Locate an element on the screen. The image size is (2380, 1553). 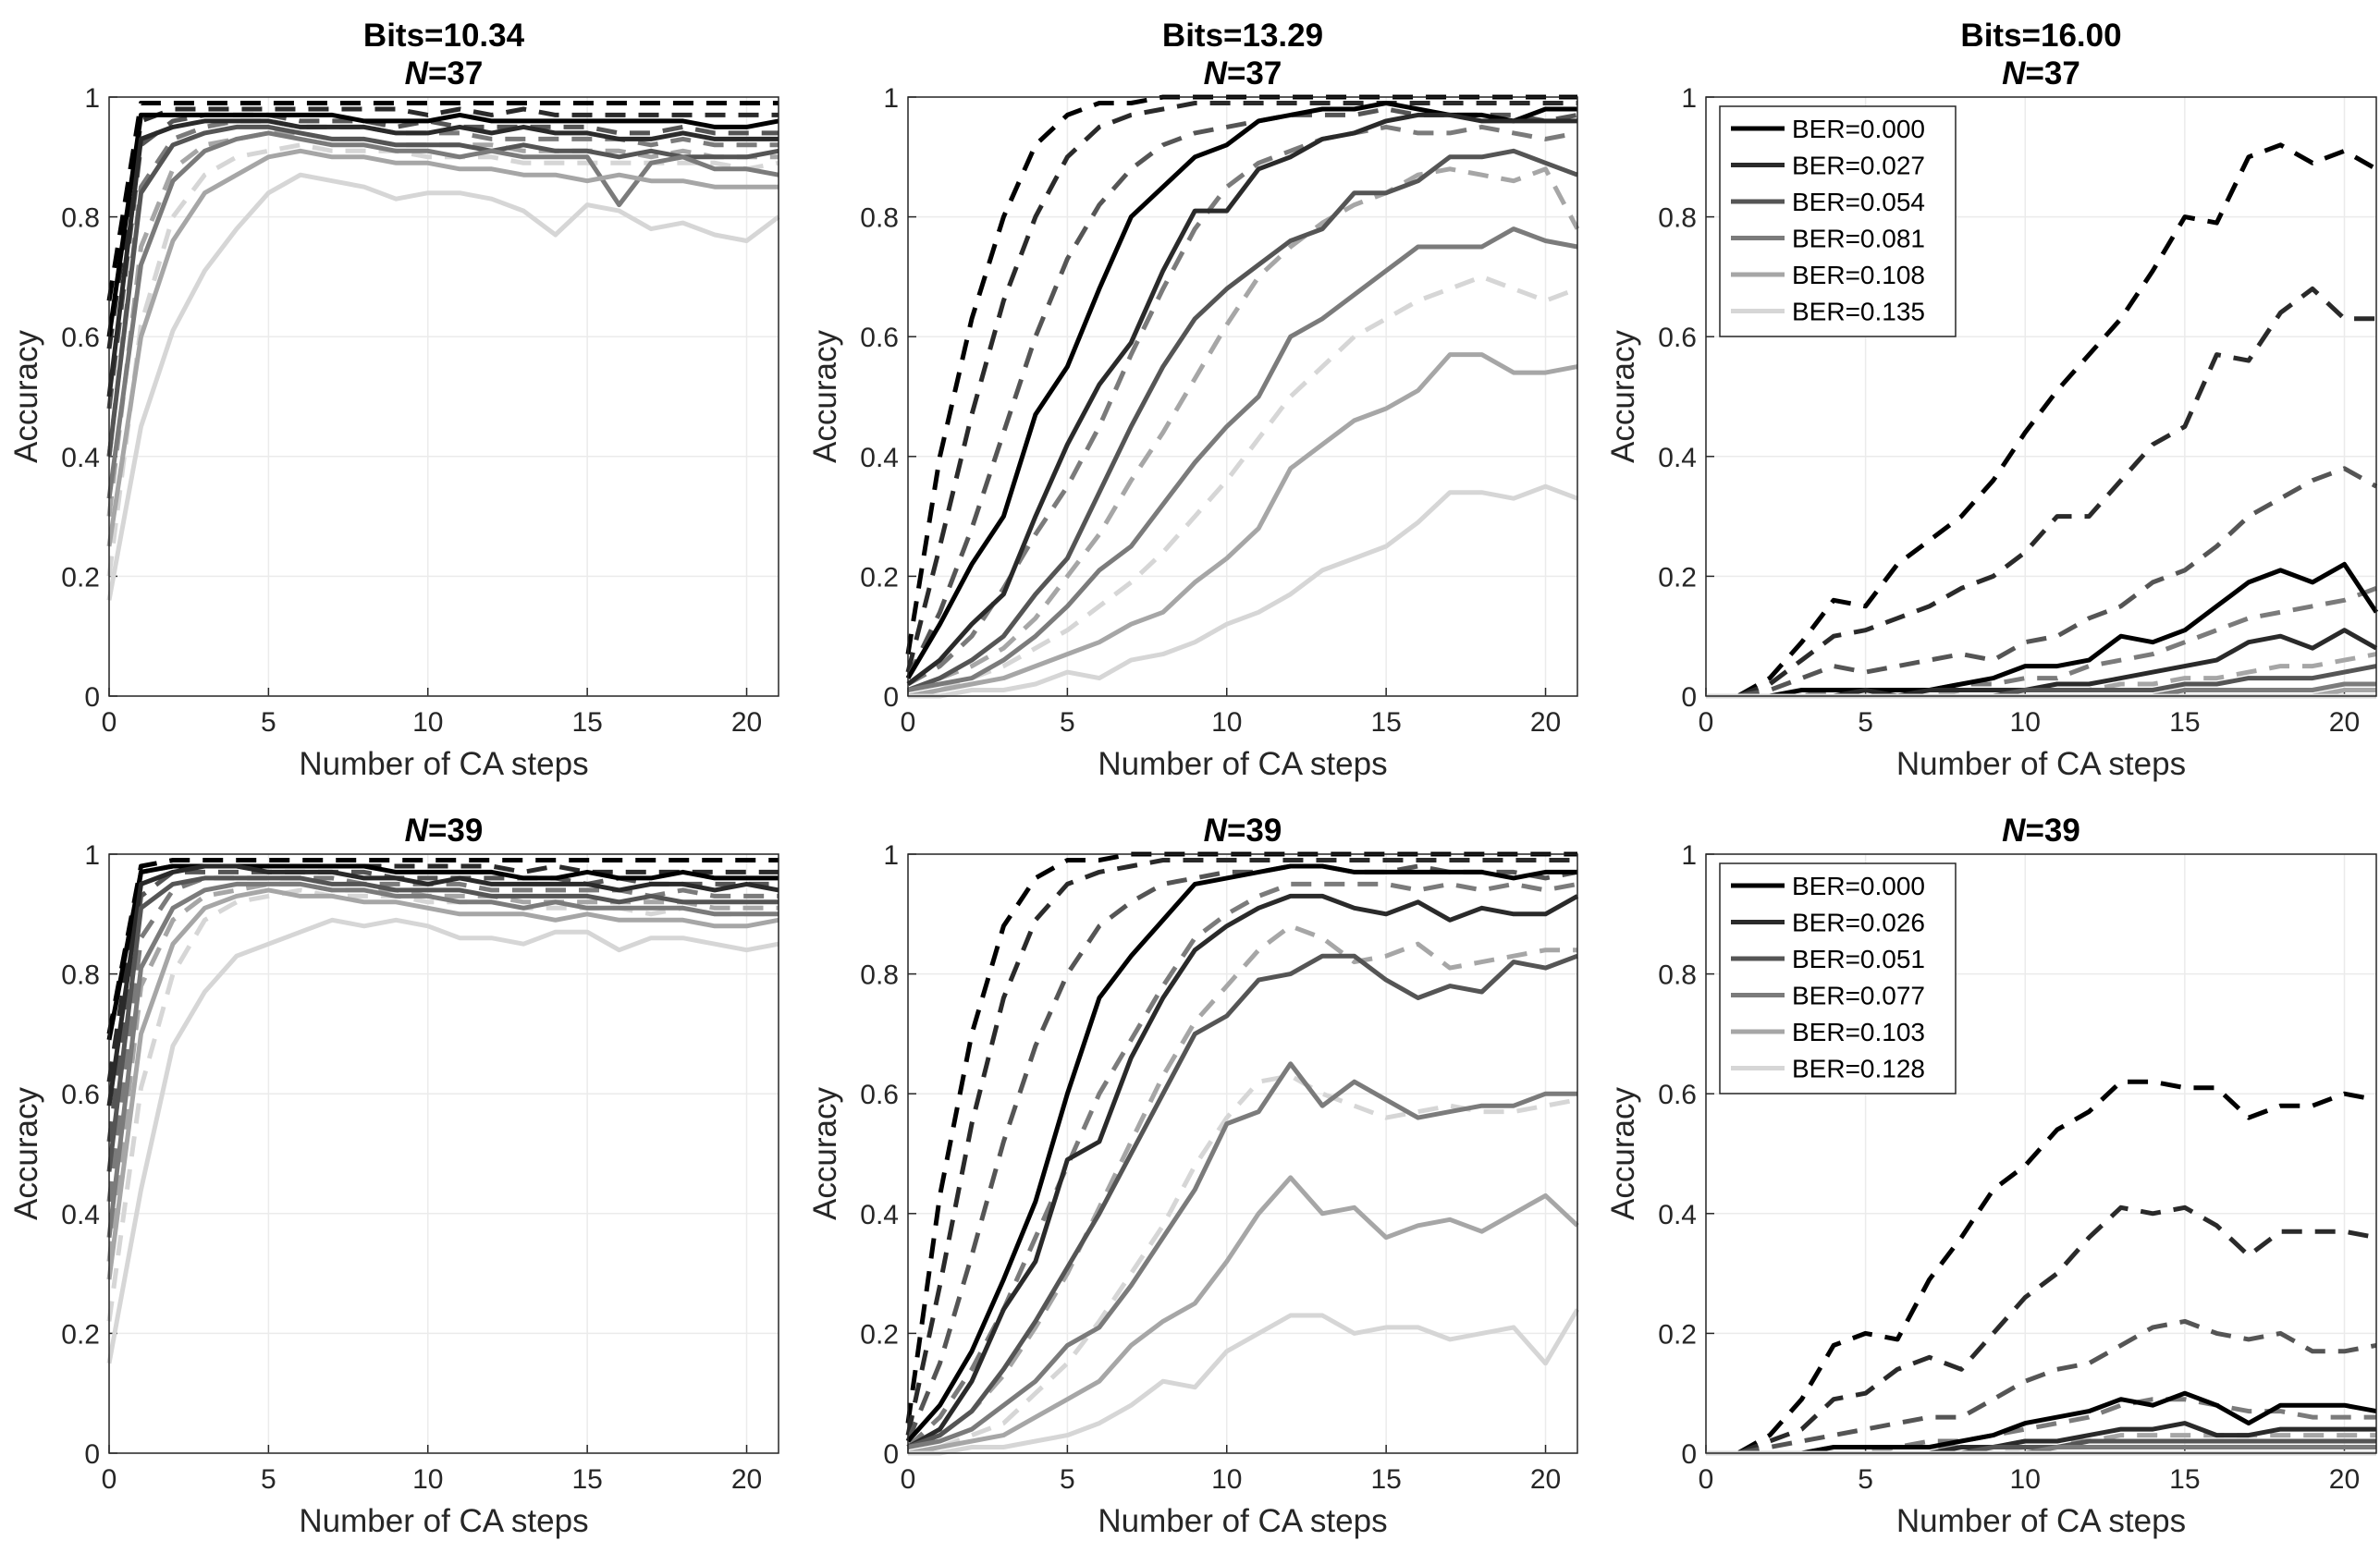
legend-entry: BER=0.051 is located at coordinates (1858, 959).